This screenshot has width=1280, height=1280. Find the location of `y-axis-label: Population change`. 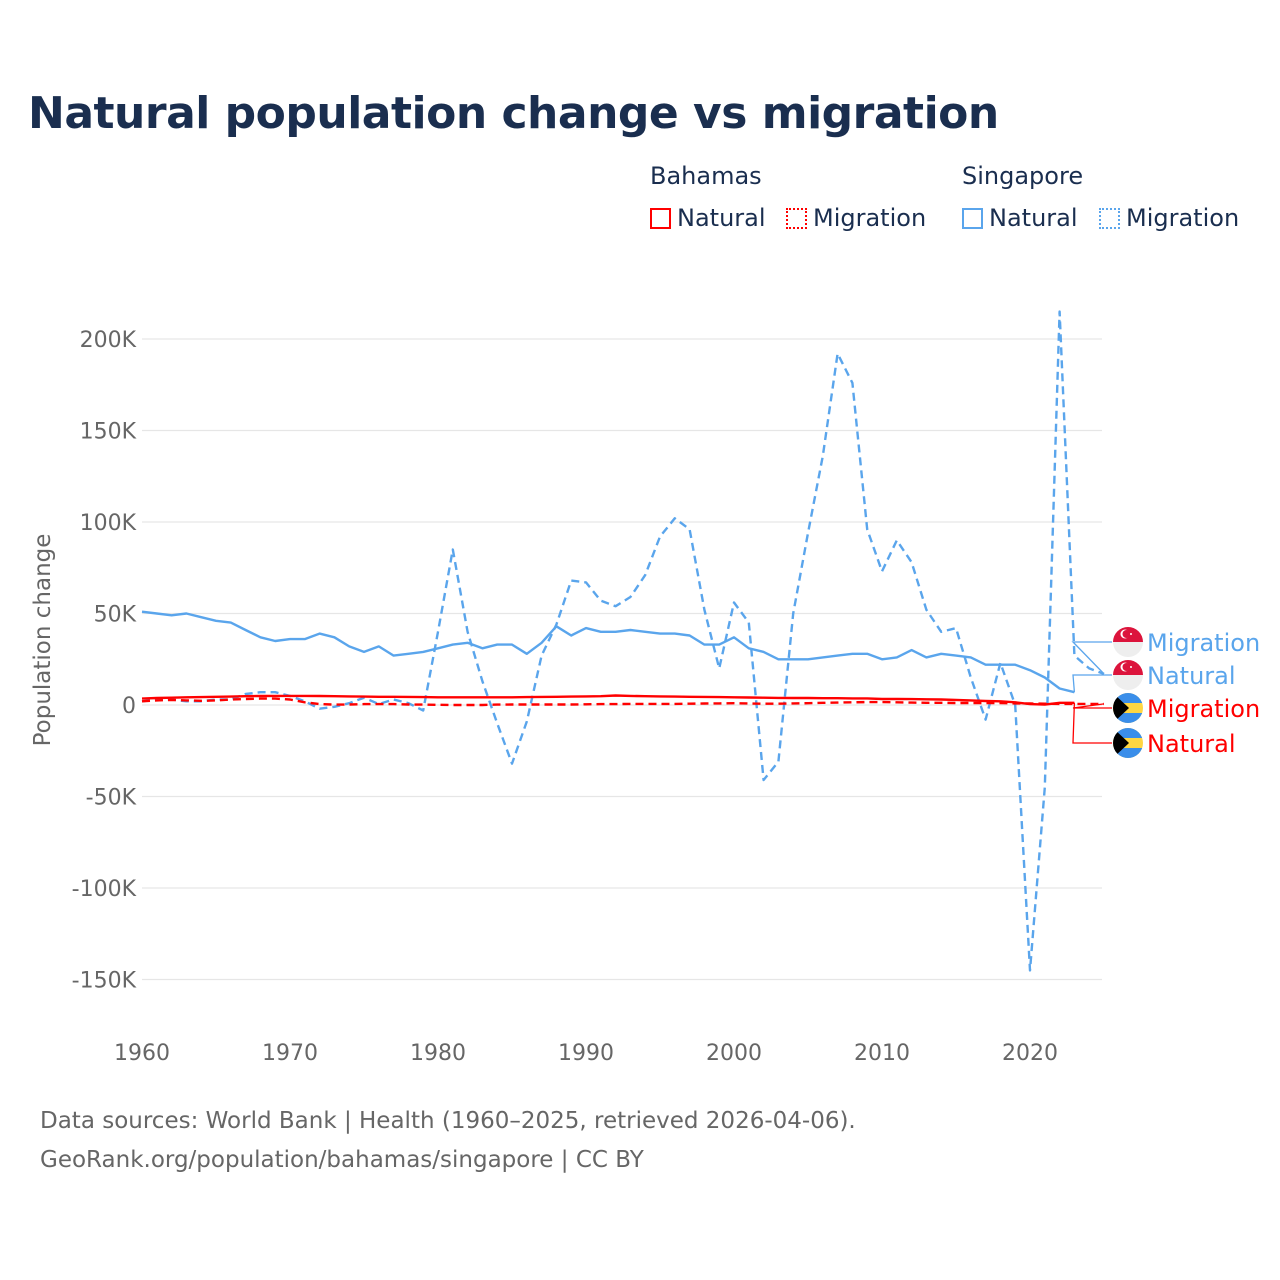

y-axis-label: Population change is located at coordinates (43, 640).